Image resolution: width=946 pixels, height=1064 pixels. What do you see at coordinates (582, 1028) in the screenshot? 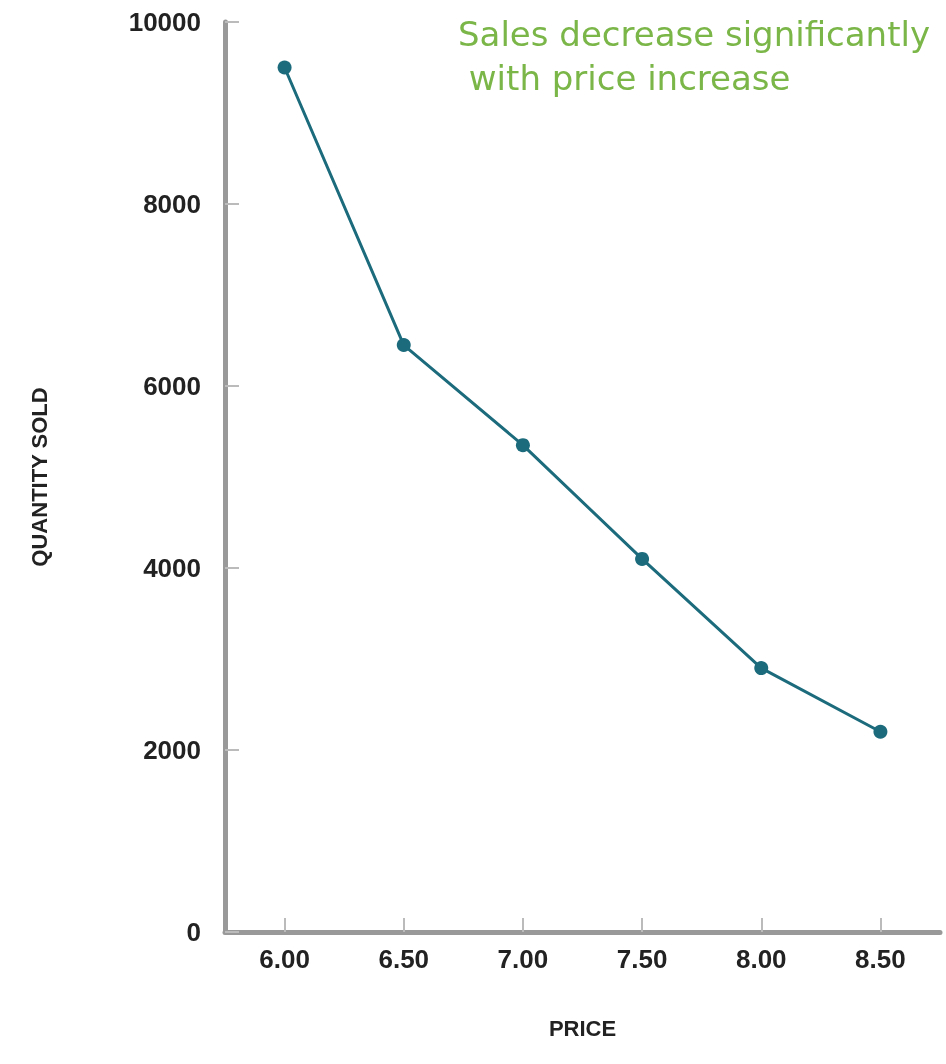
I see `x-axis-title: PRICE` at bounding box center [582, 1028].